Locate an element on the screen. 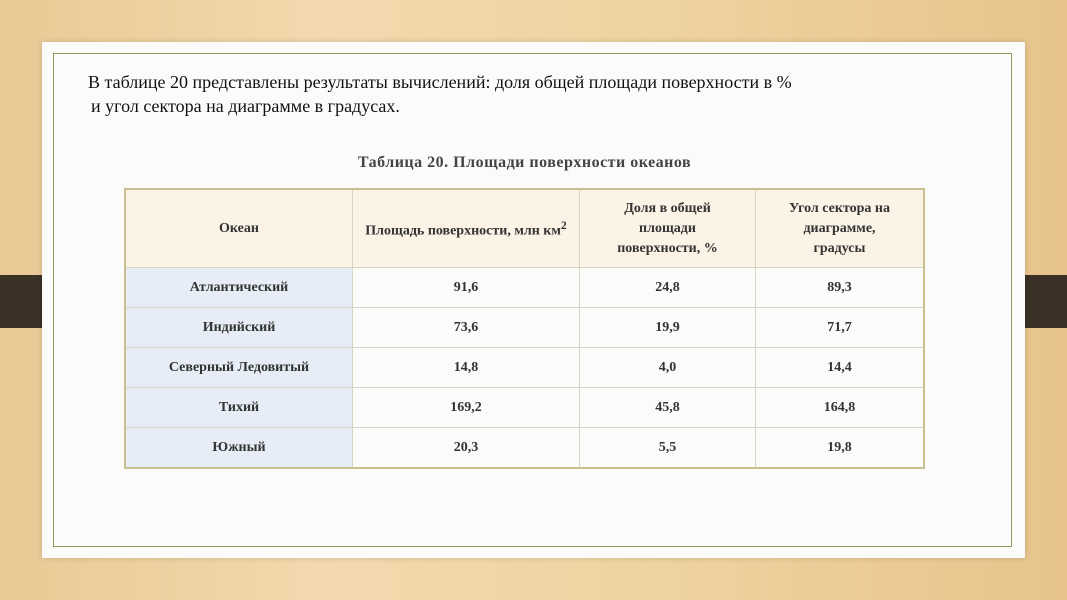  area-cell: 91,6 is located at coordinates (466, 287).